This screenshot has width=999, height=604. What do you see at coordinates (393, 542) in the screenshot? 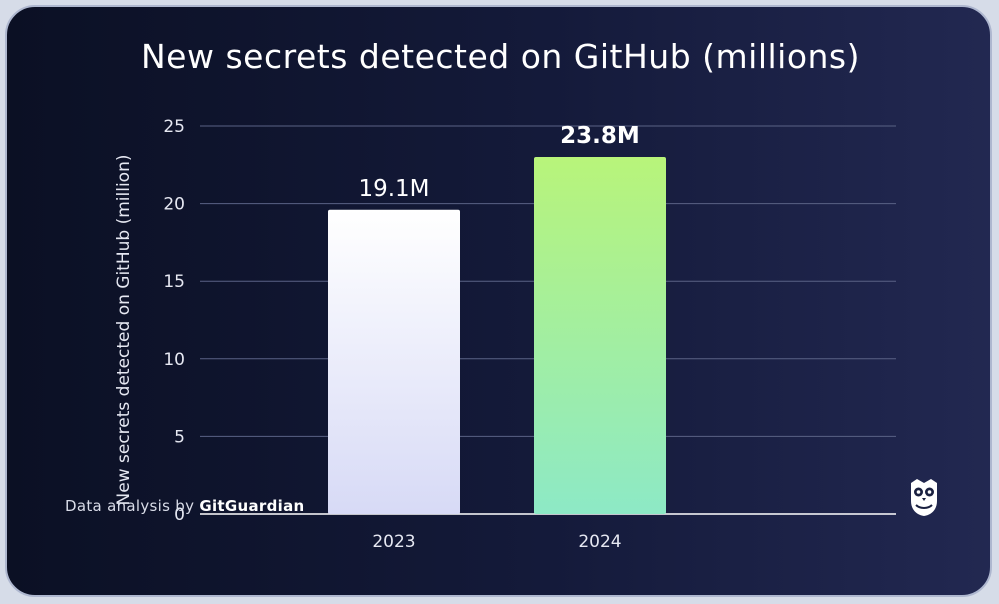
I see `x-tick-label: 2023` at bounding box center [393, 542].